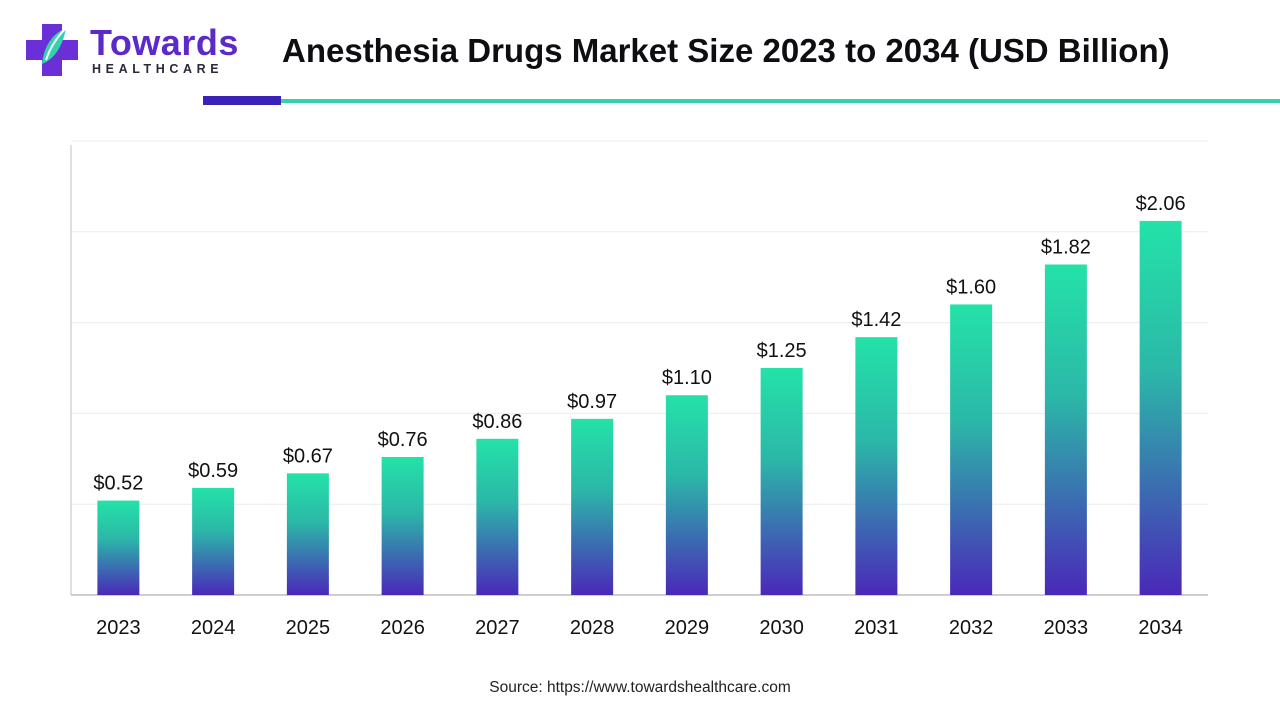  What do you see at coordinates (1160, 628) in the screenshot?
I see `x-tick-2034: 2034` at bounding box center [1160, 628].